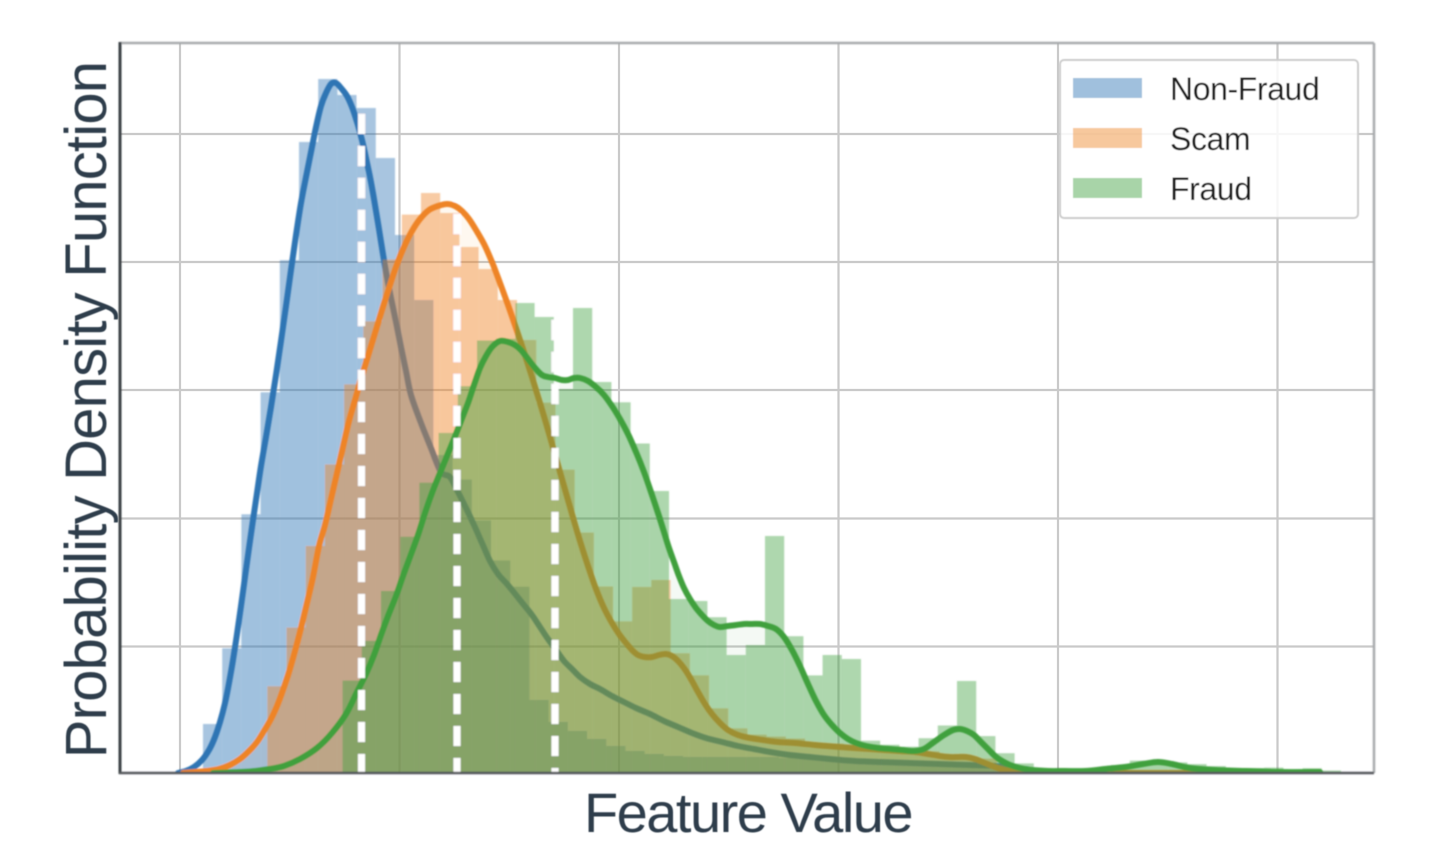 This screenshot has height=861, width=1430. What do you see at coordinates (1244, 89) in the screenshot?
I see `svg-text: Non-Fraud` at bounding box center [1244, 89].